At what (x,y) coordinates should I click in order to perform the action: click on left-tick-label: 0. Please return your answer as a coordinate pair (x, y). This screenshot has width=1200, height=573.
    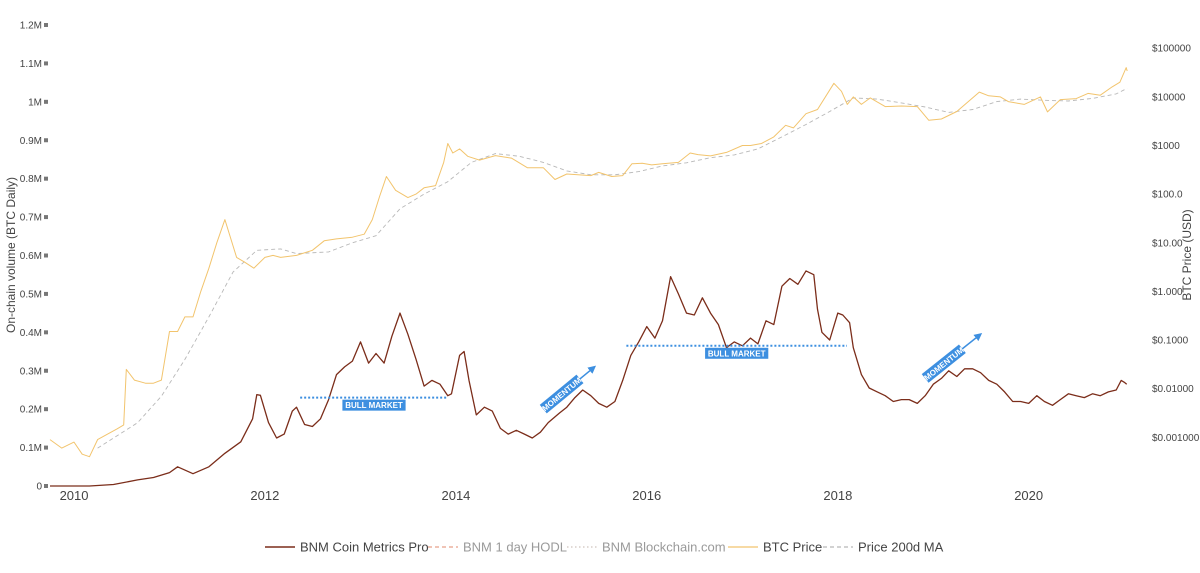
    Looking at the image, I should click on (39, 487).